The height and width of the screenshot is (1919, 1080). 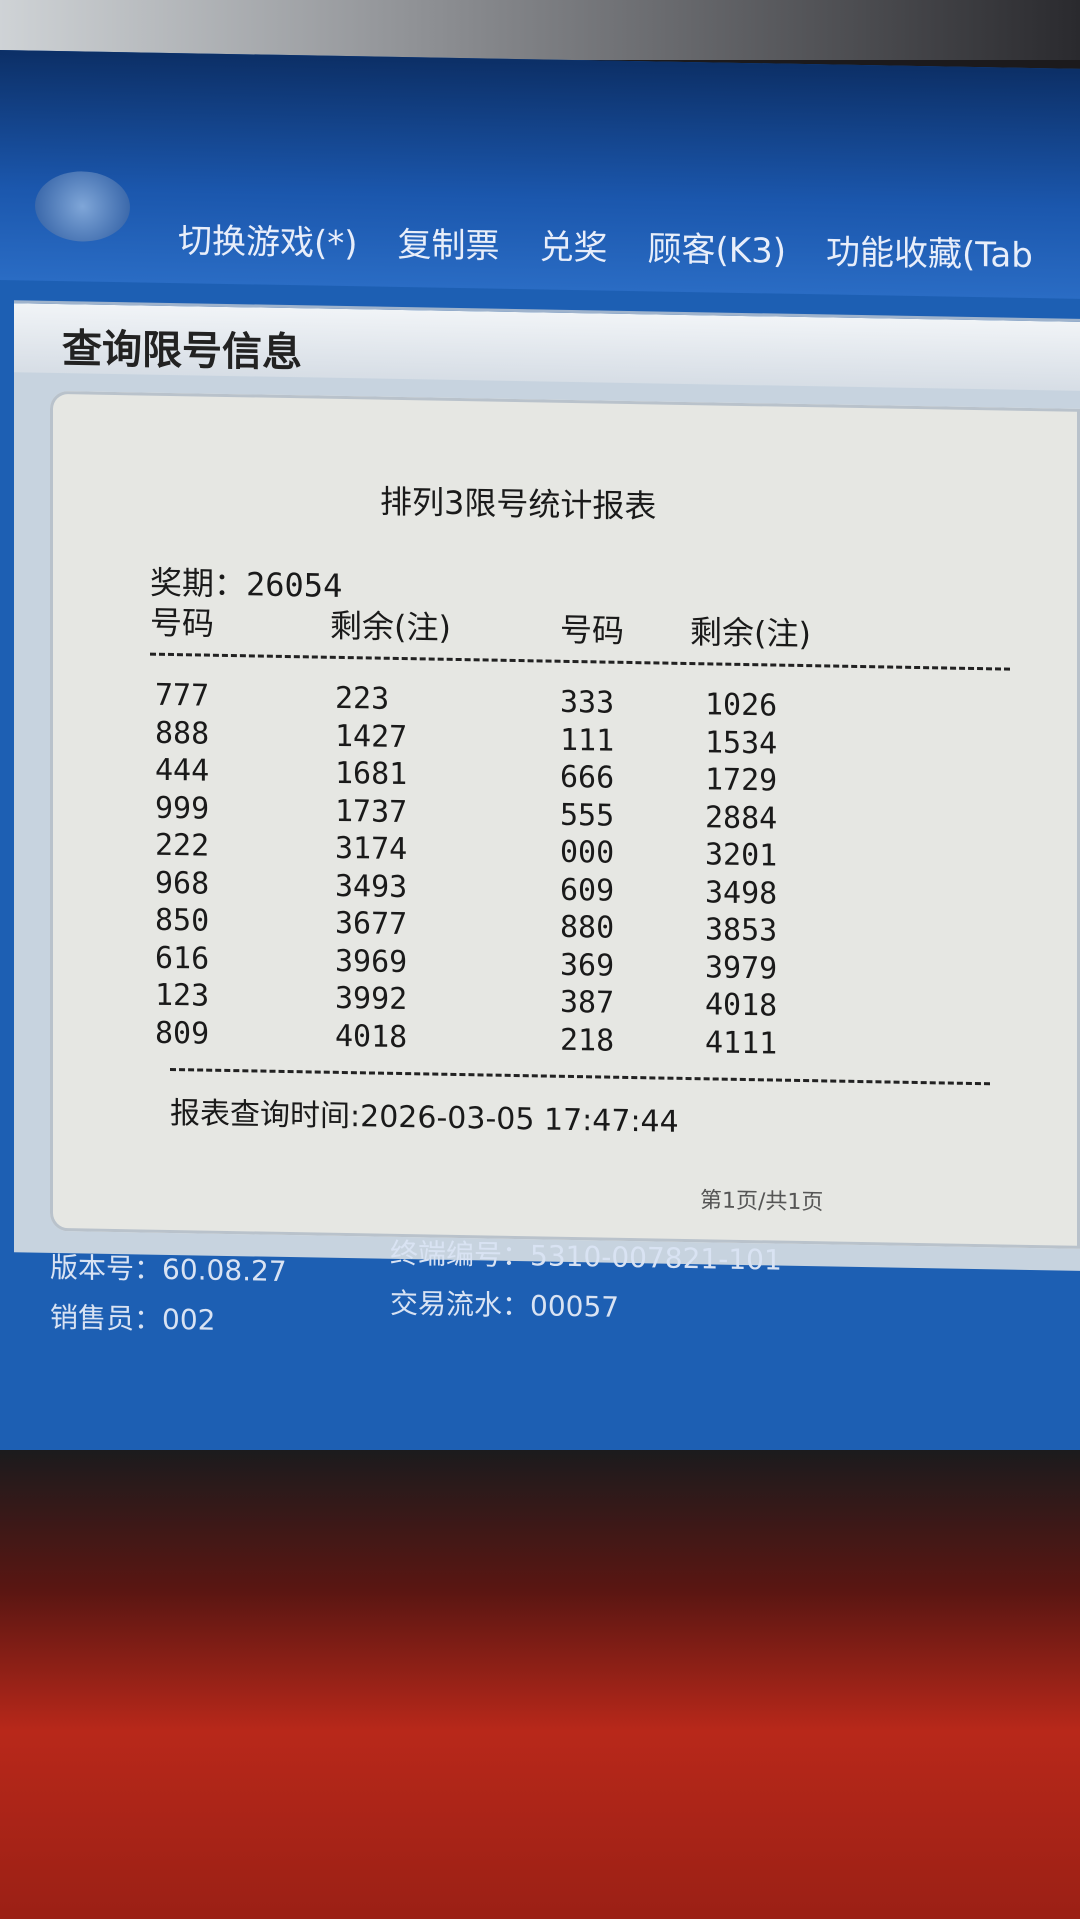 What do you see at coordinates (168, 1269) in the screenshot?
I see `version: 版本号：60.08.27` at bounding box center [168, 1269].